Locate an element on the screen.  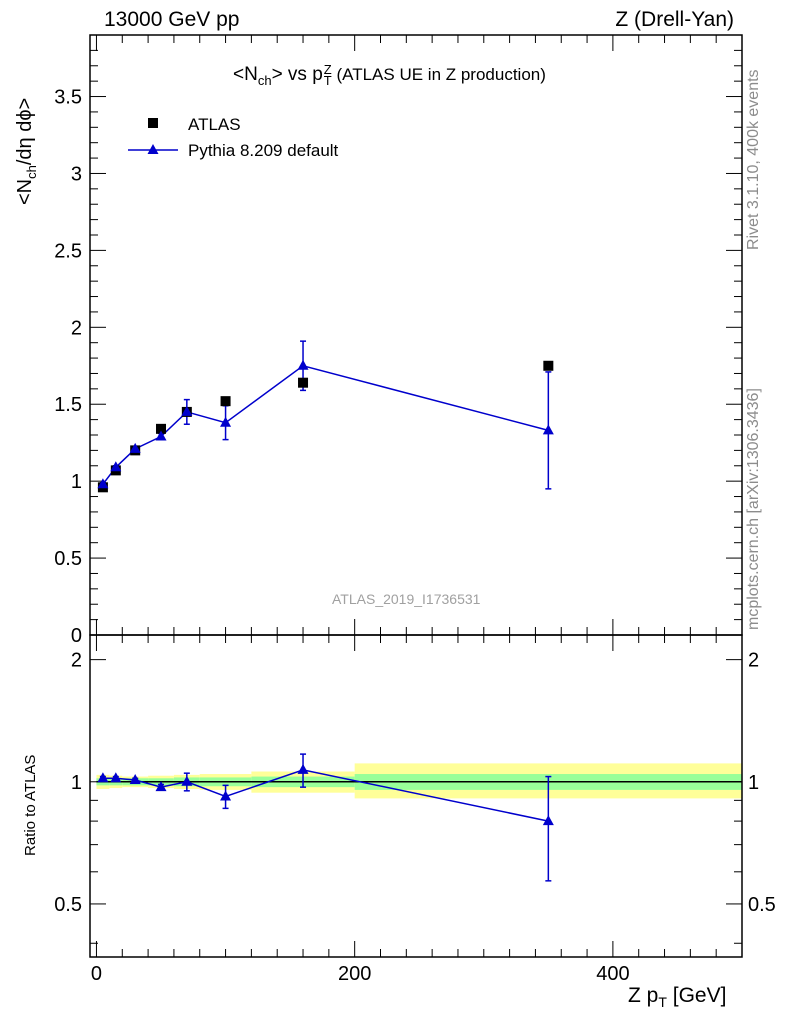
title-main: <N is located at coordinates (245, 75).